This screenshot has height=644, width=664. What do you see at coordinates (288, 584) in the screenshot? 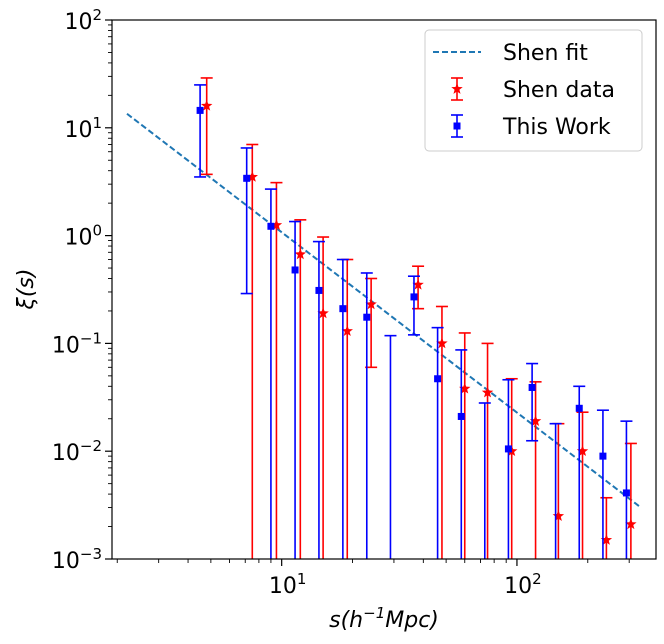
I see `x-tick-label-0: 10¹` at bounding box center [288, 584].